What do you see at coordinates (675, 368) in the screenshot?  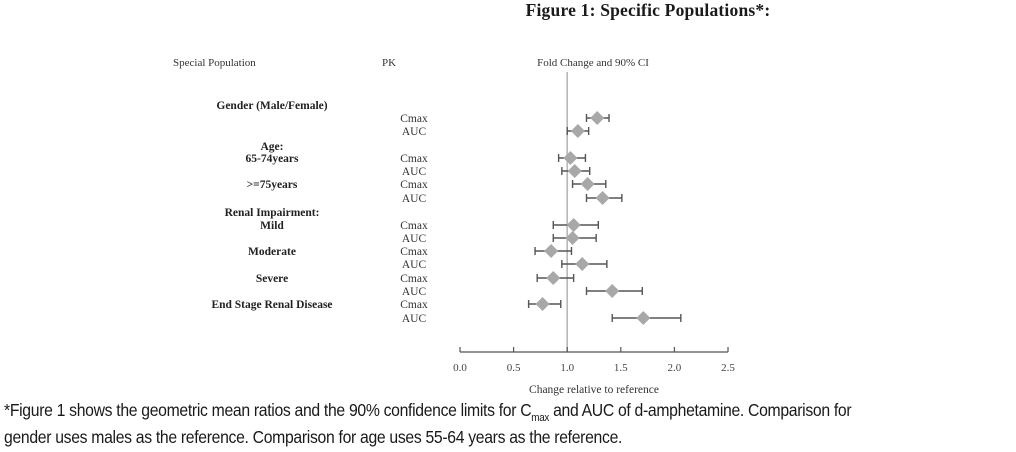 I see `x-tick-label: 2.0` at bounding box center [675, 368].